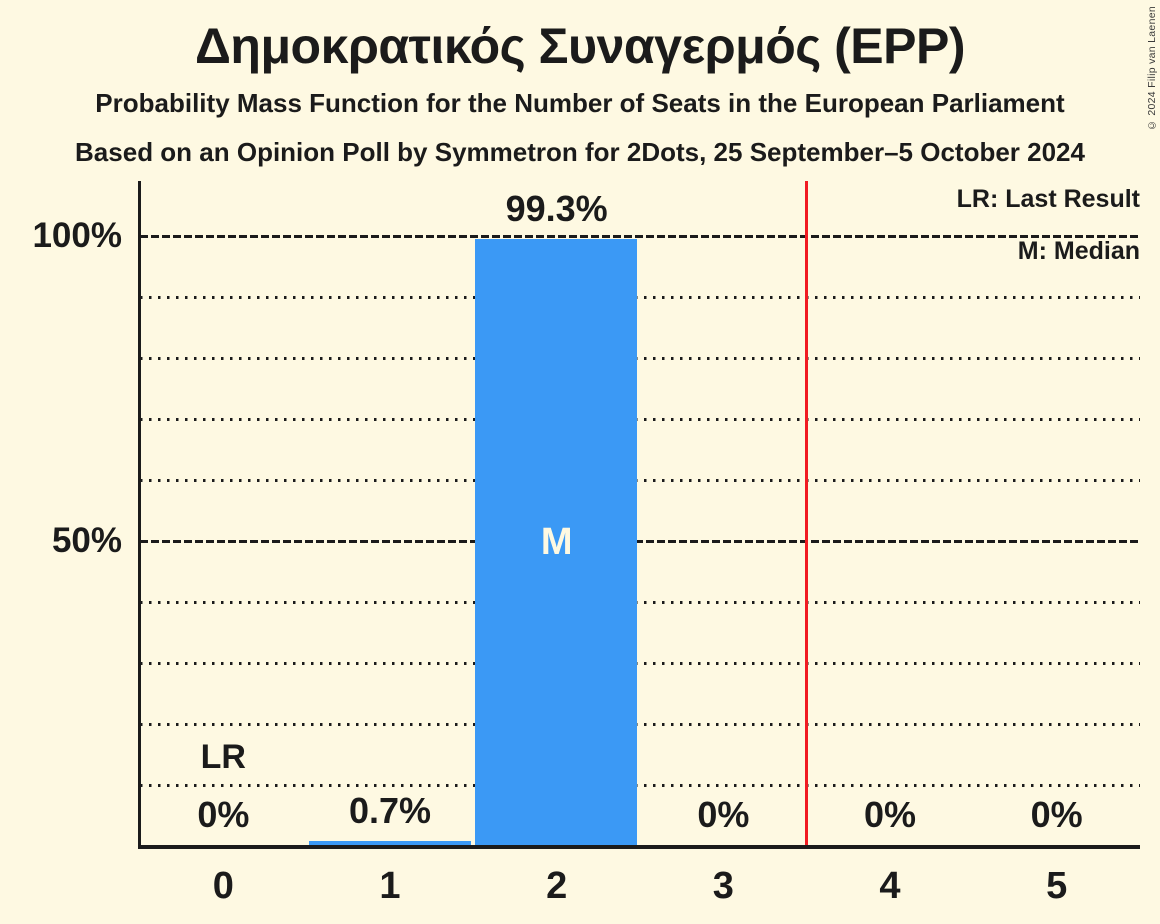  I want to click on last-result-marker: LR, so click(223, 757).